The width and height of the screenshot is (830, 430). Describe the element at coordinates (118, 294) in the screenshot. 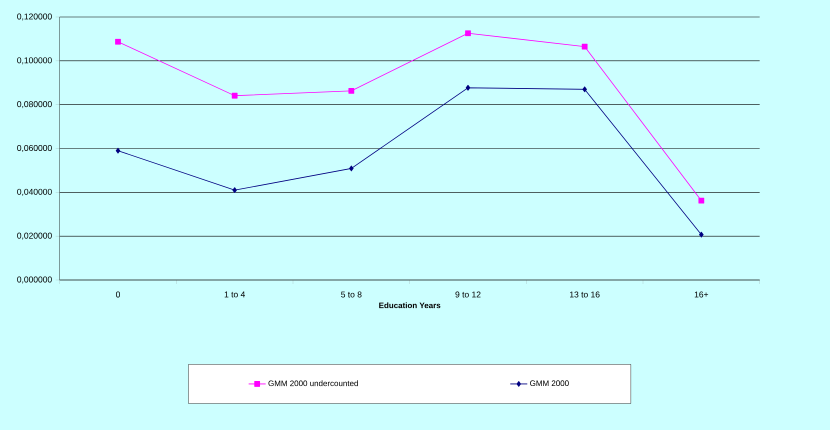

I see `x-tick-label: 0` at that location.